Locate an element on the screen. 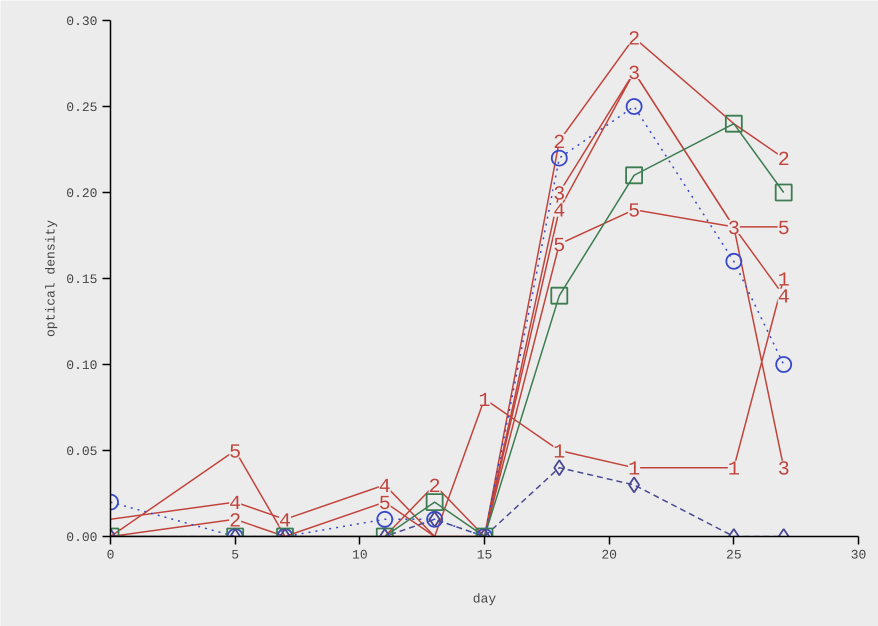 This screenshot has width=878, height=626. y-tick-label: 0.20 is located at coordinates (82, 193).